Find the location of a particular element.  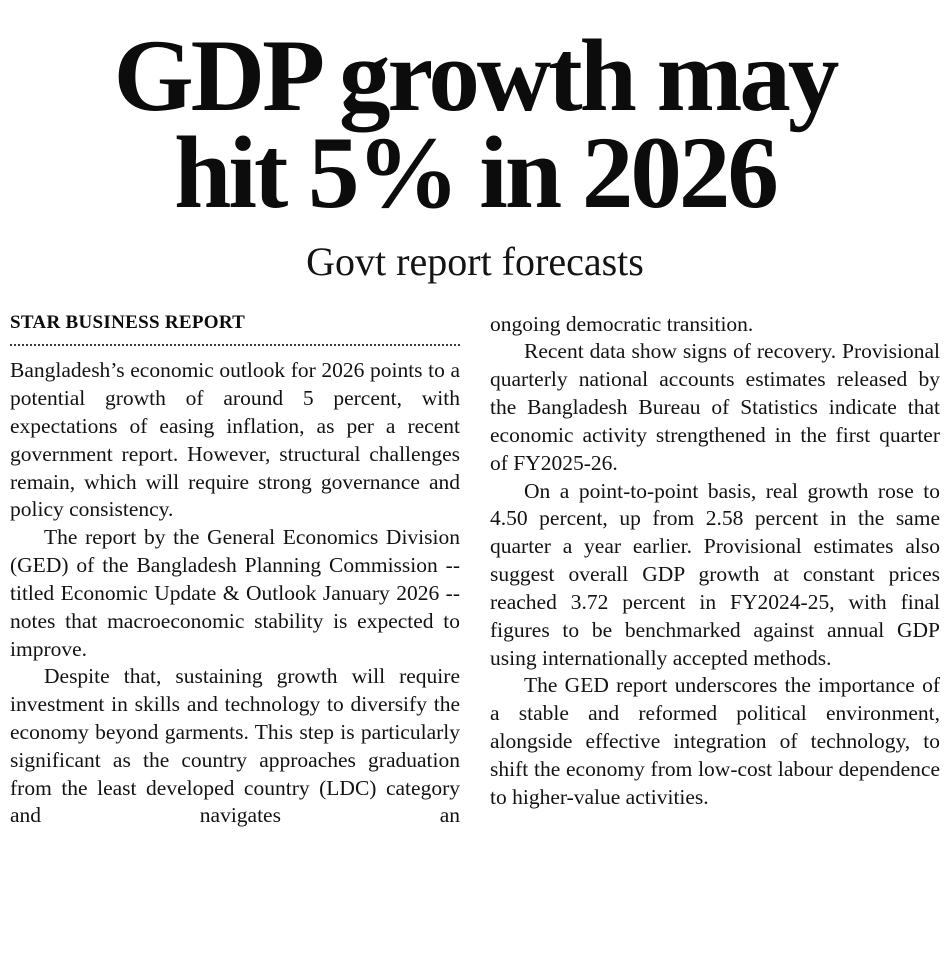

headline-line-1: GDP growth may is located at coordinates (476, 76).